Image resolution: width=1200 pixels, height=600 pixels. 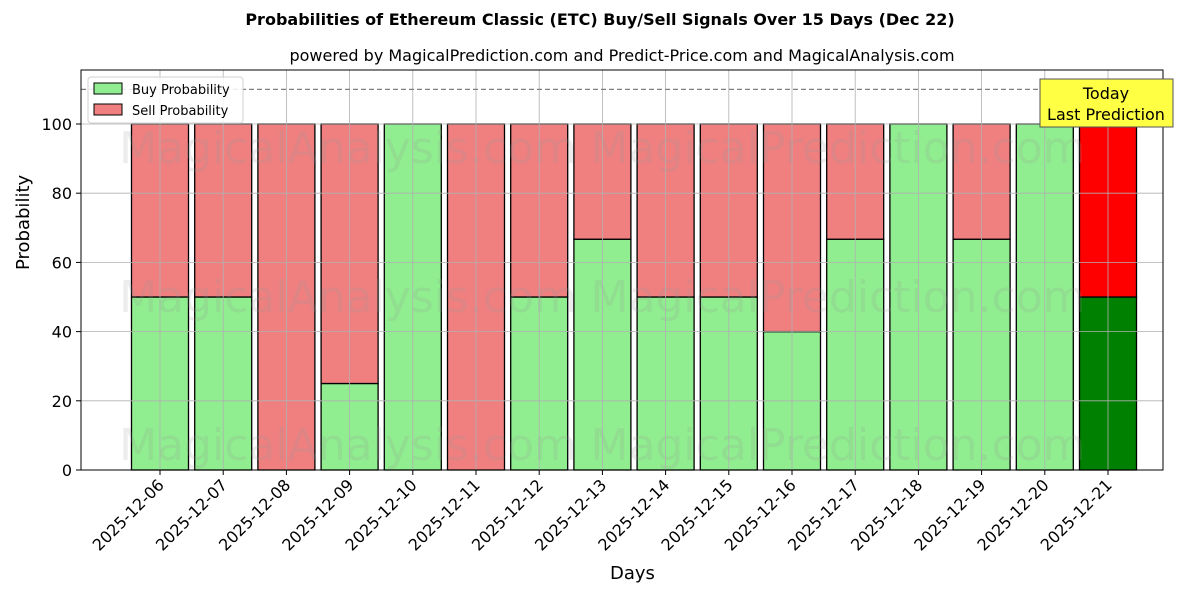 What do you see at coordinates (62, 401) in the screenshot?
I see `y-tick-label: 20` at bounding box center [62, 401].